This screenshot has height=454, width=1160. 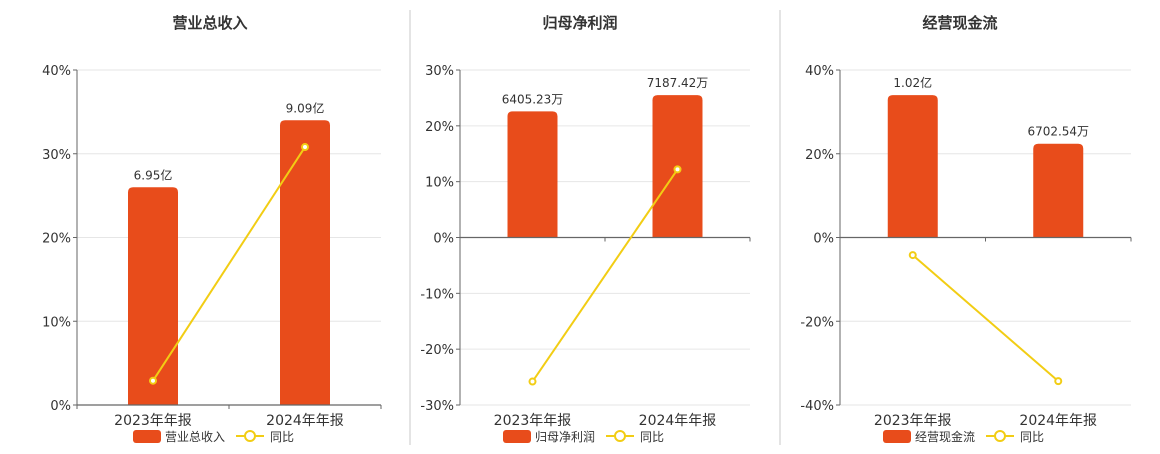 What do you see at coordinates (565, 437) in the screenshot?
I see `legend-bar-label: 归母净利润` at bounding box center [565, 437].